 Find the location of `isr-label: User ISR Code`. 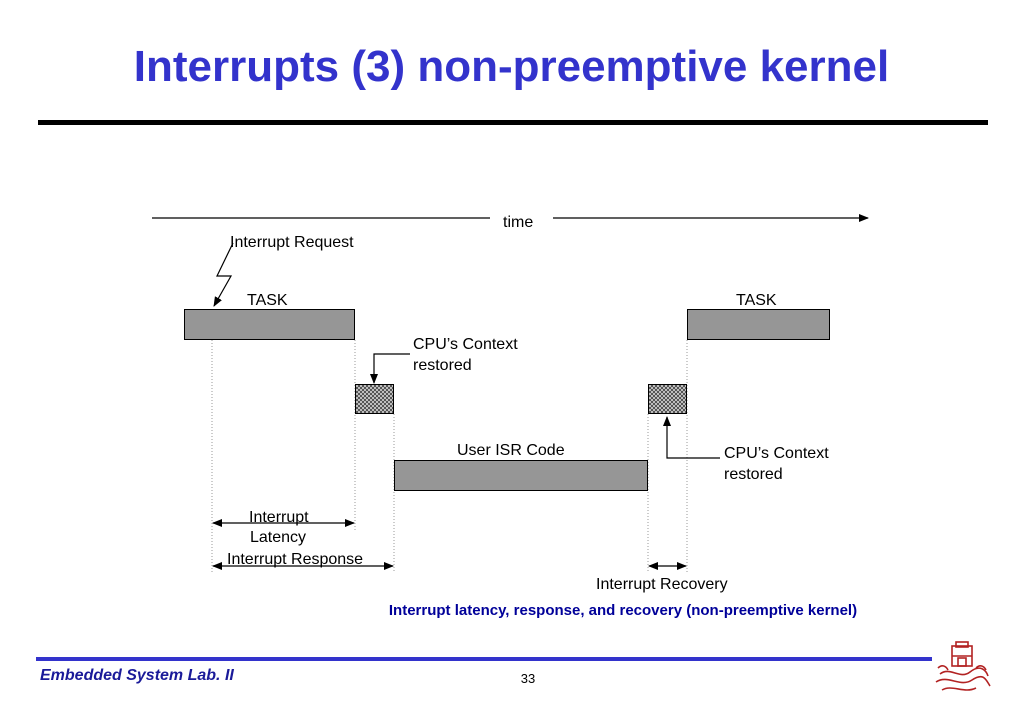

isr-label: User ISR Code is located at coordinates (511, 450).